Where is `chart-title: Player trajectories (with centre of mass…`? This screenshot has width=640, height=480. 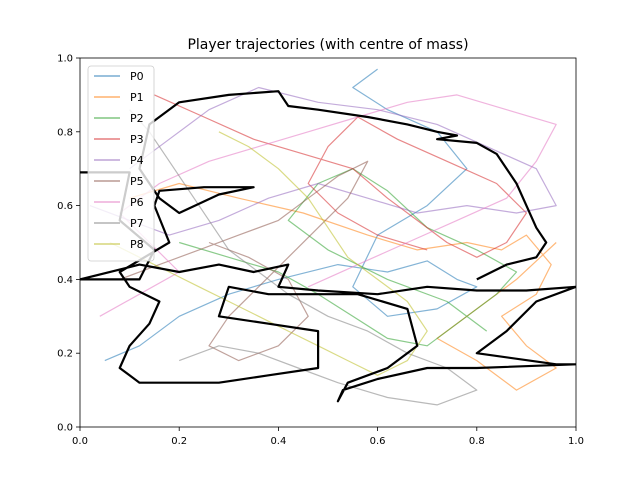
chart-title: Player trajectories (with centre of mass… is located at coordinates (327, 45).